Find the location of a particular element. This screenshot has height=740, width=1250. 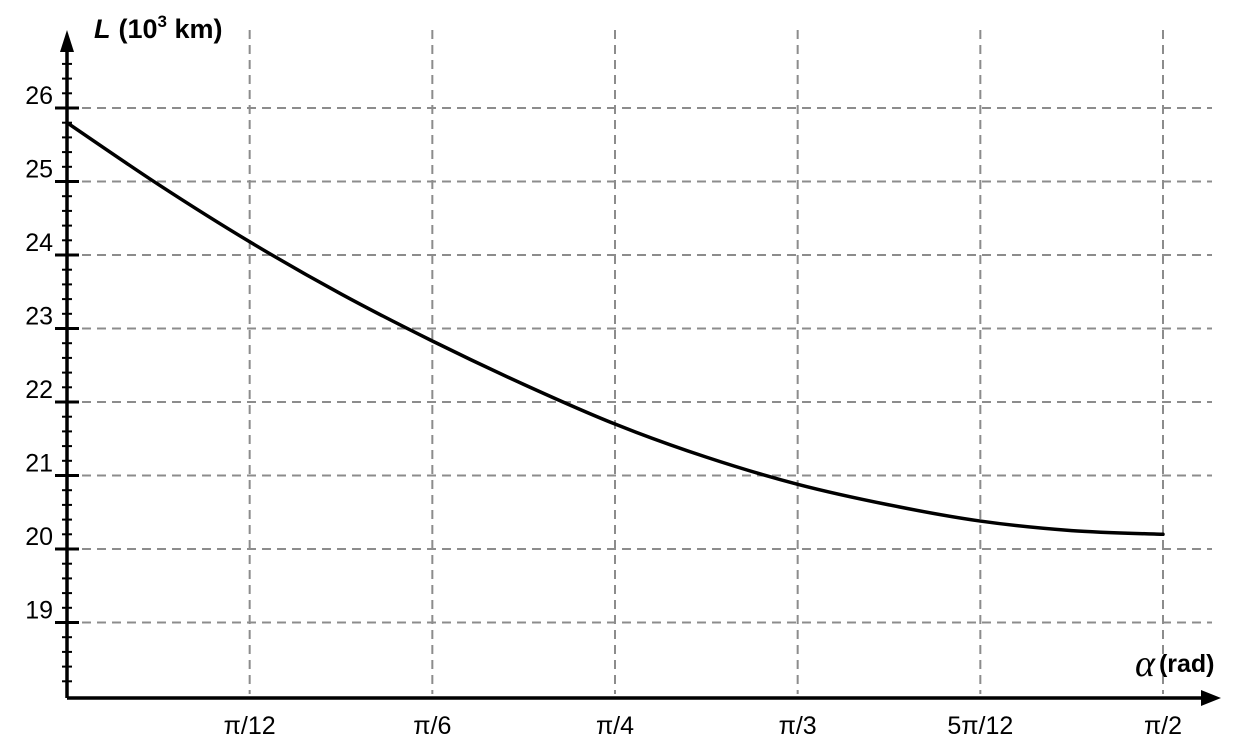

x-axis-symbol: α is located at coordinates (1145, 664).